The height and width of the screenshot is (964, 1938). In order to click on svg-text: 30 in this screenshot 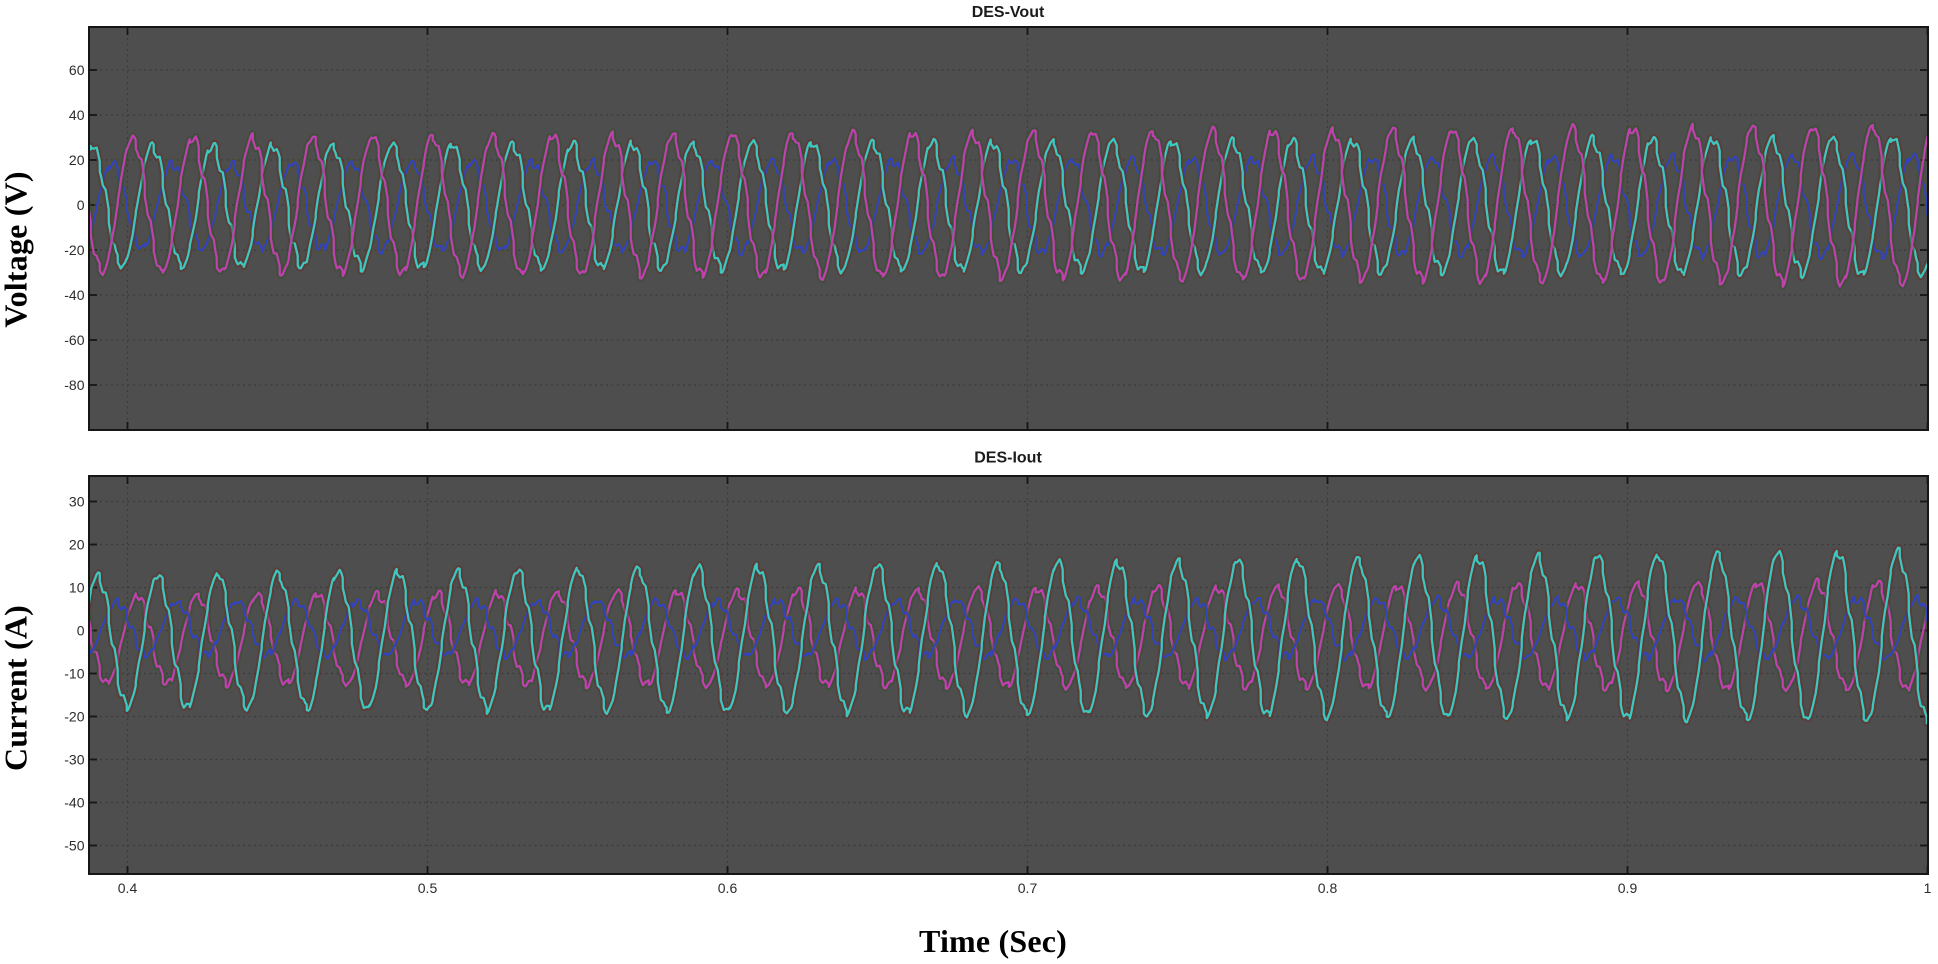, I will do `click(77, 502)`.